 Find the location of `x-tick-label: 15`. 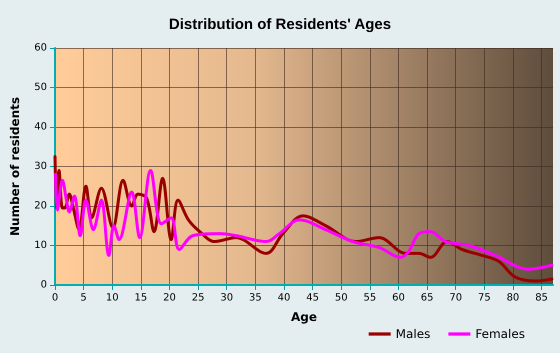

x-tick-label: 15 is located at coordinates (141, 298).